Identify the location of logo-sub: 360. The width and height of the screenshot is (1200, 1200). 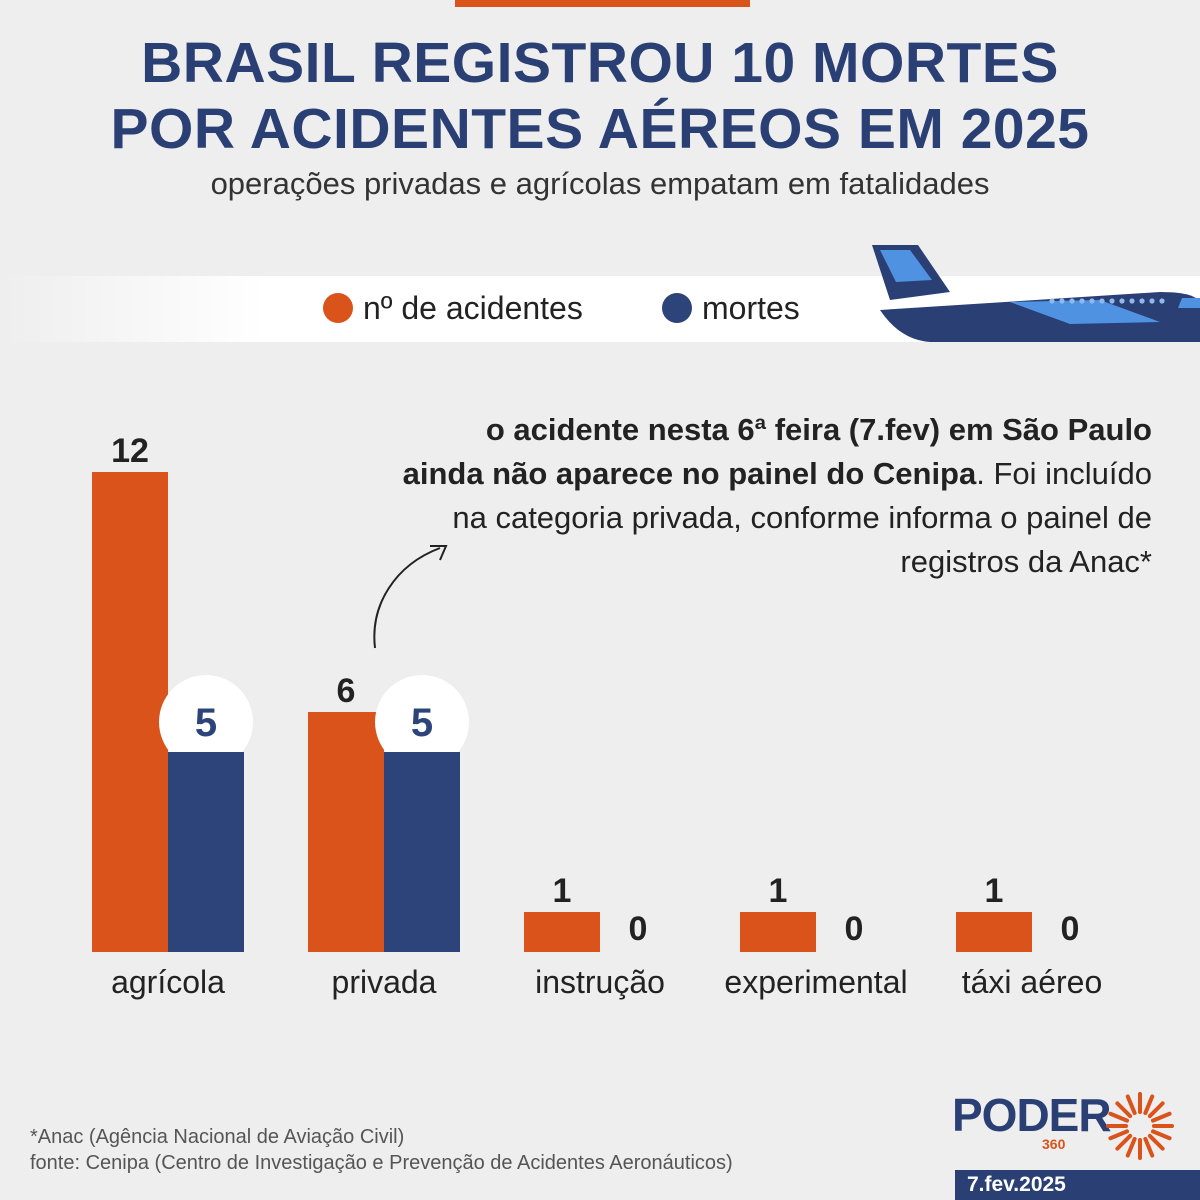
(1054, 1144).